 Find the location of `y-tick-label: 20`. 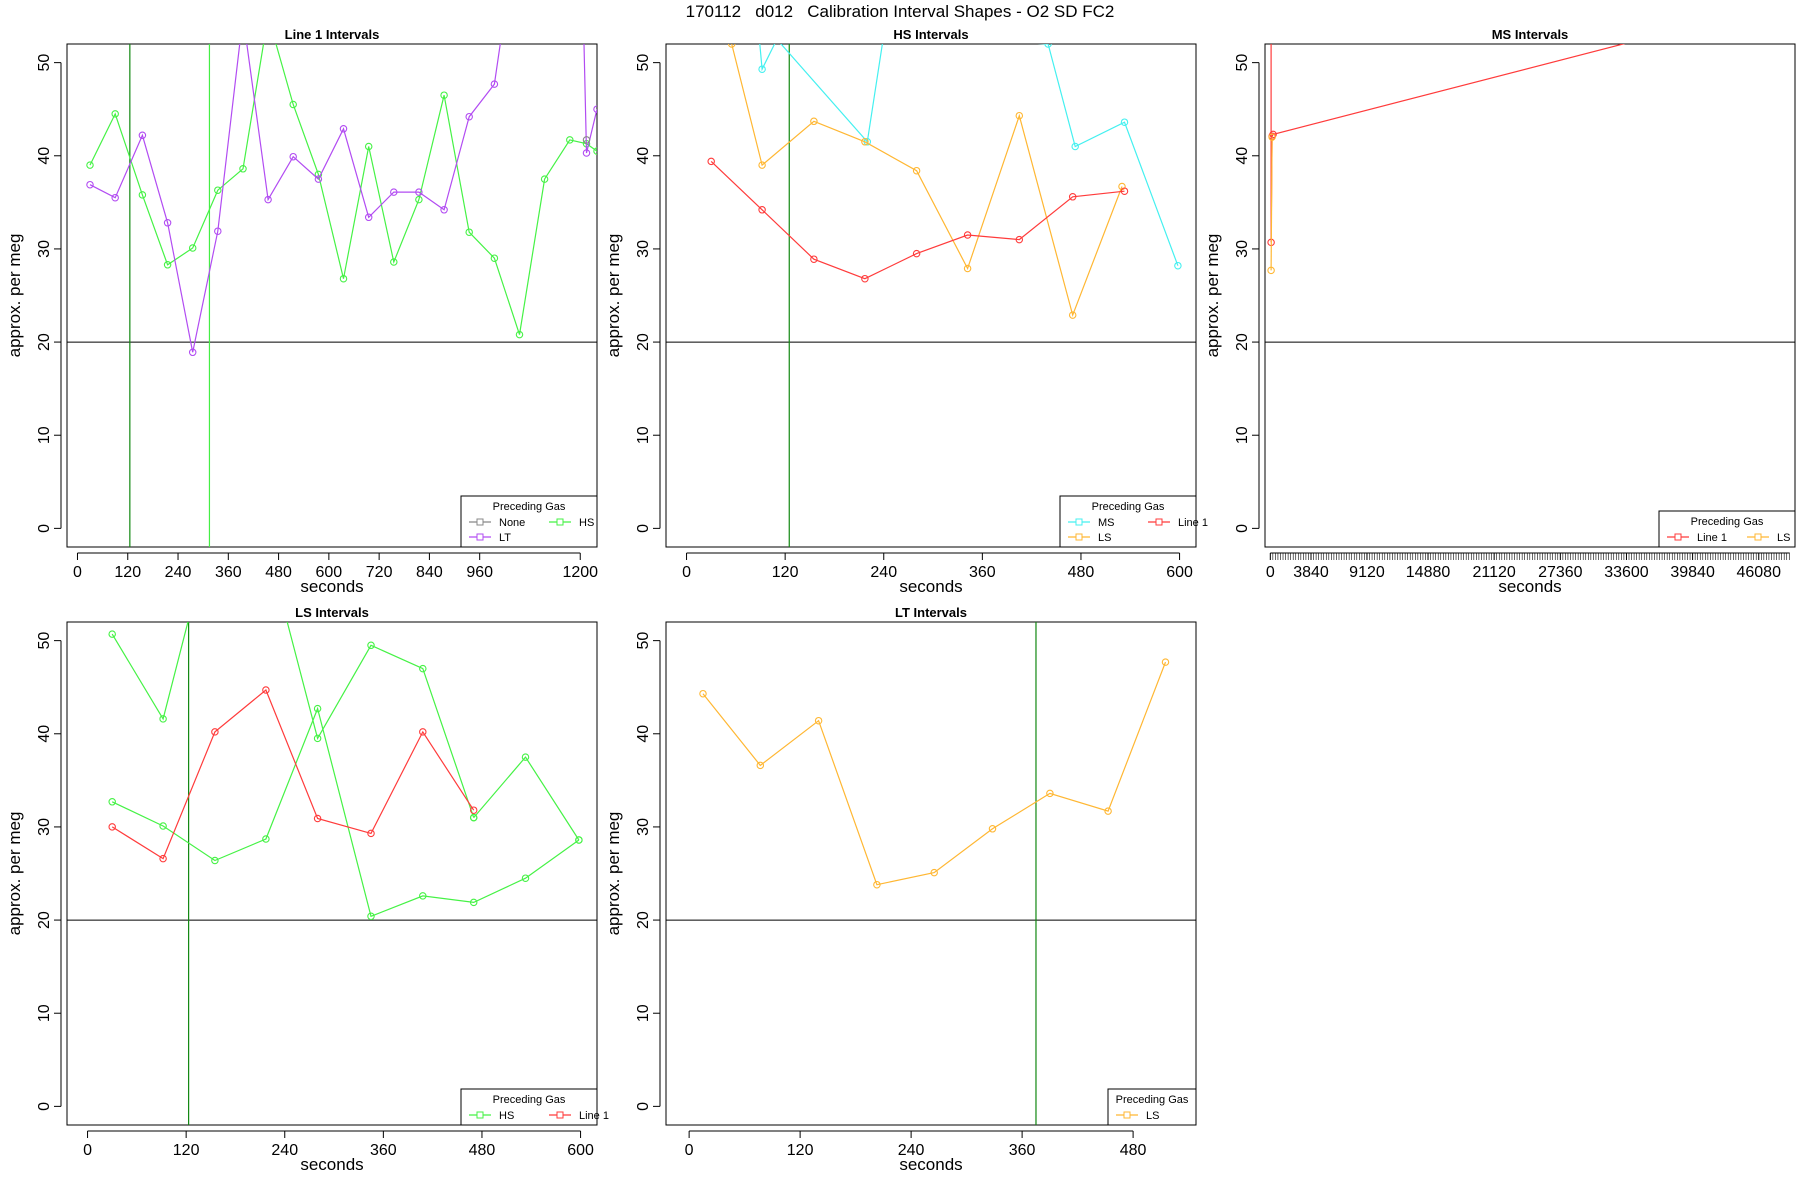

y-tick-label: 20 is located at coordinates (44, 342).